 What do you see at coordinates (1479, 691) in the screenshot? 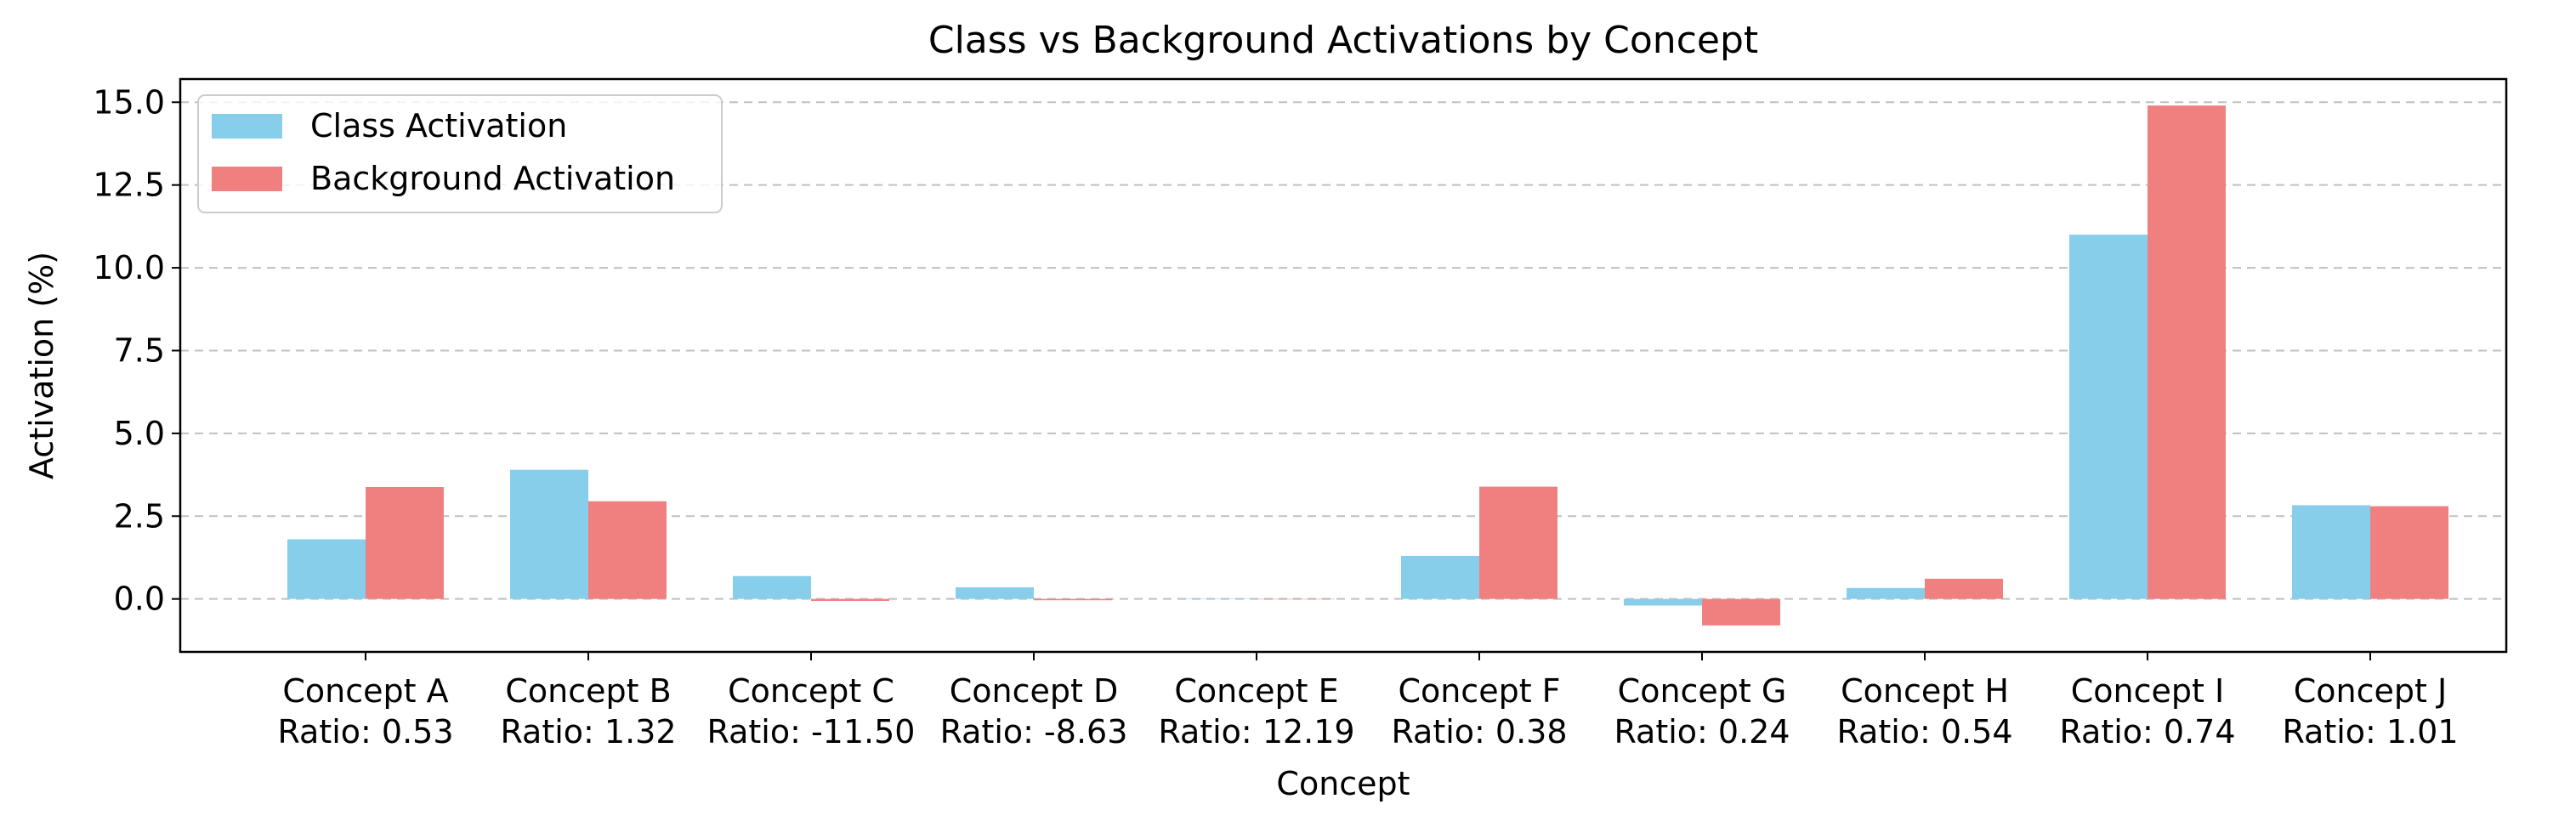
I see `x-tick-label-6: Concept F` at bounding box center [1479, 691].